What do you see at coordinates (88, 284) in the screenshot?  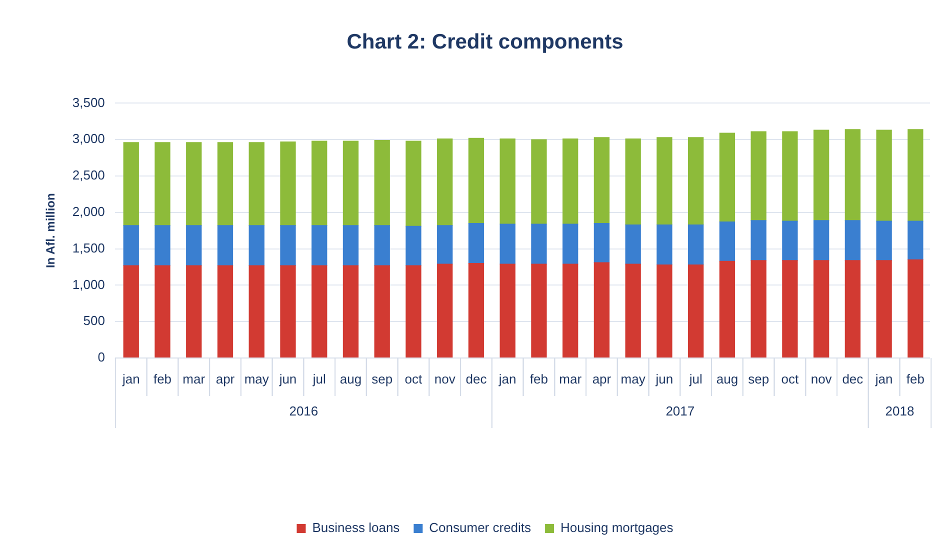 I see `y-tick-label: 1,000` at bounding box center [88, 284].